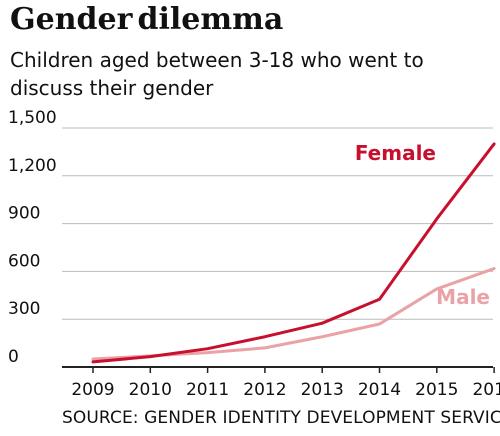 The height and width of the screenshot is (436, 500). Describe the element at coordinates (463, 297) in the screenshot. I see `series-label-male: Male` at that location.